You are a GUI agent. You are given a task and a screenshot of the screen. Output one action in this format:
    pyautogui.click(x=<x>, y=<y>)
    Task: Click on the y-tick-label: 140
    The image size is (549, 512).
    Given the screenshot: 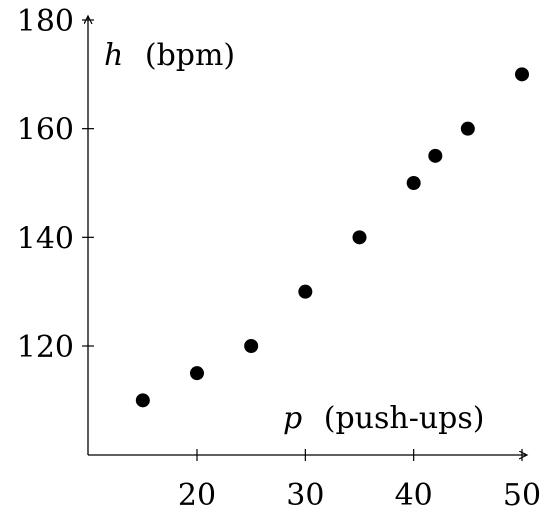 What is the action you would take?
    pyautogui.click(x=45, y=238)
    